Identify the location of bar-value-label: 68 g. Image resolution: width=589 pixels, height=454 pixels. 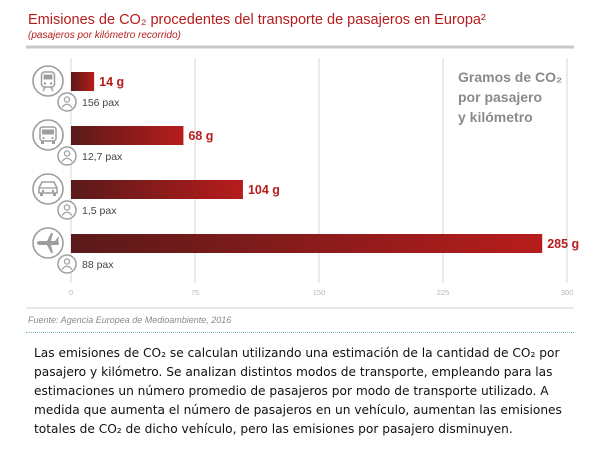
(200, 136).